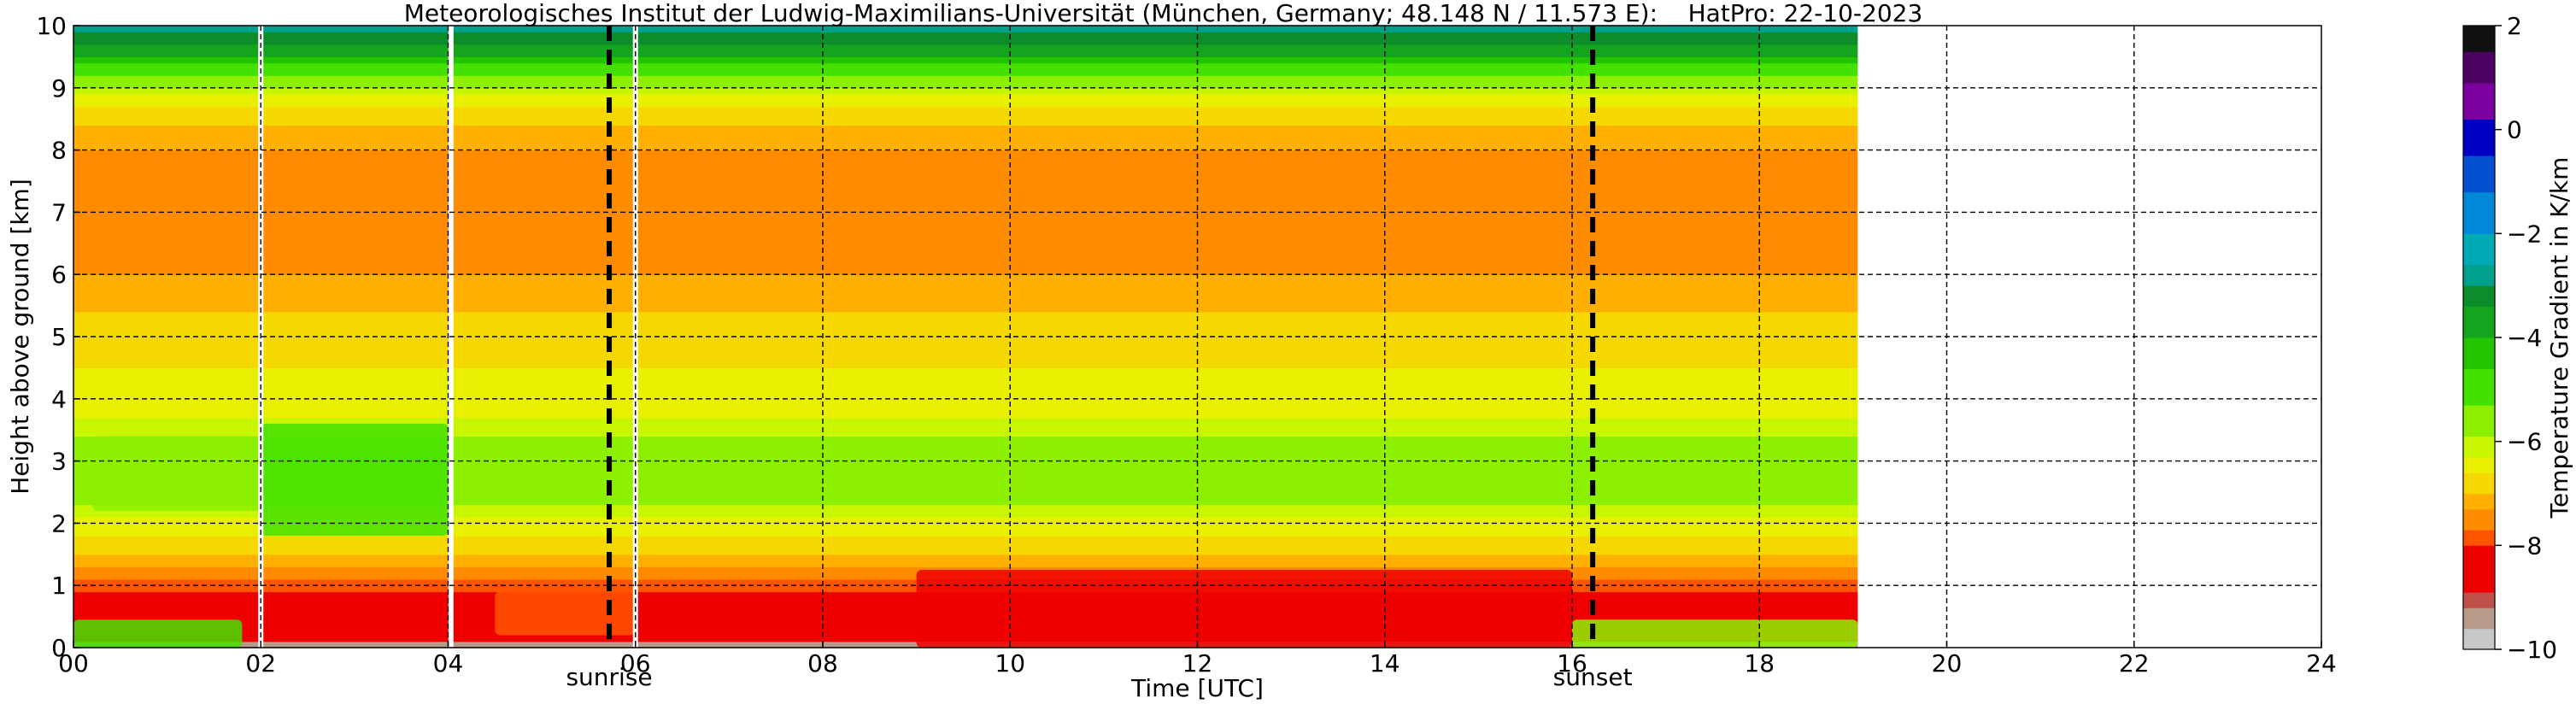 This screenshot has height=704, width=2576. Describe the element at coordinates (260, 663) in the screenshot. I see `x-tick-label: 02` at that location.